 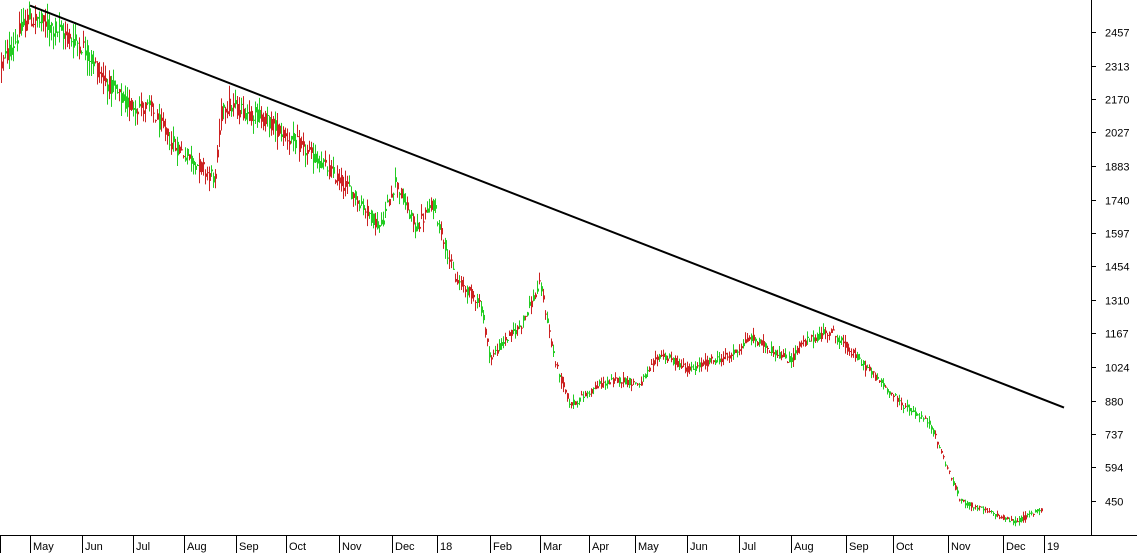 What do you see at coordinates (804, 547) in the screenshot?
I see `x-tick-label: Aug` at bounding box center [804, 547].